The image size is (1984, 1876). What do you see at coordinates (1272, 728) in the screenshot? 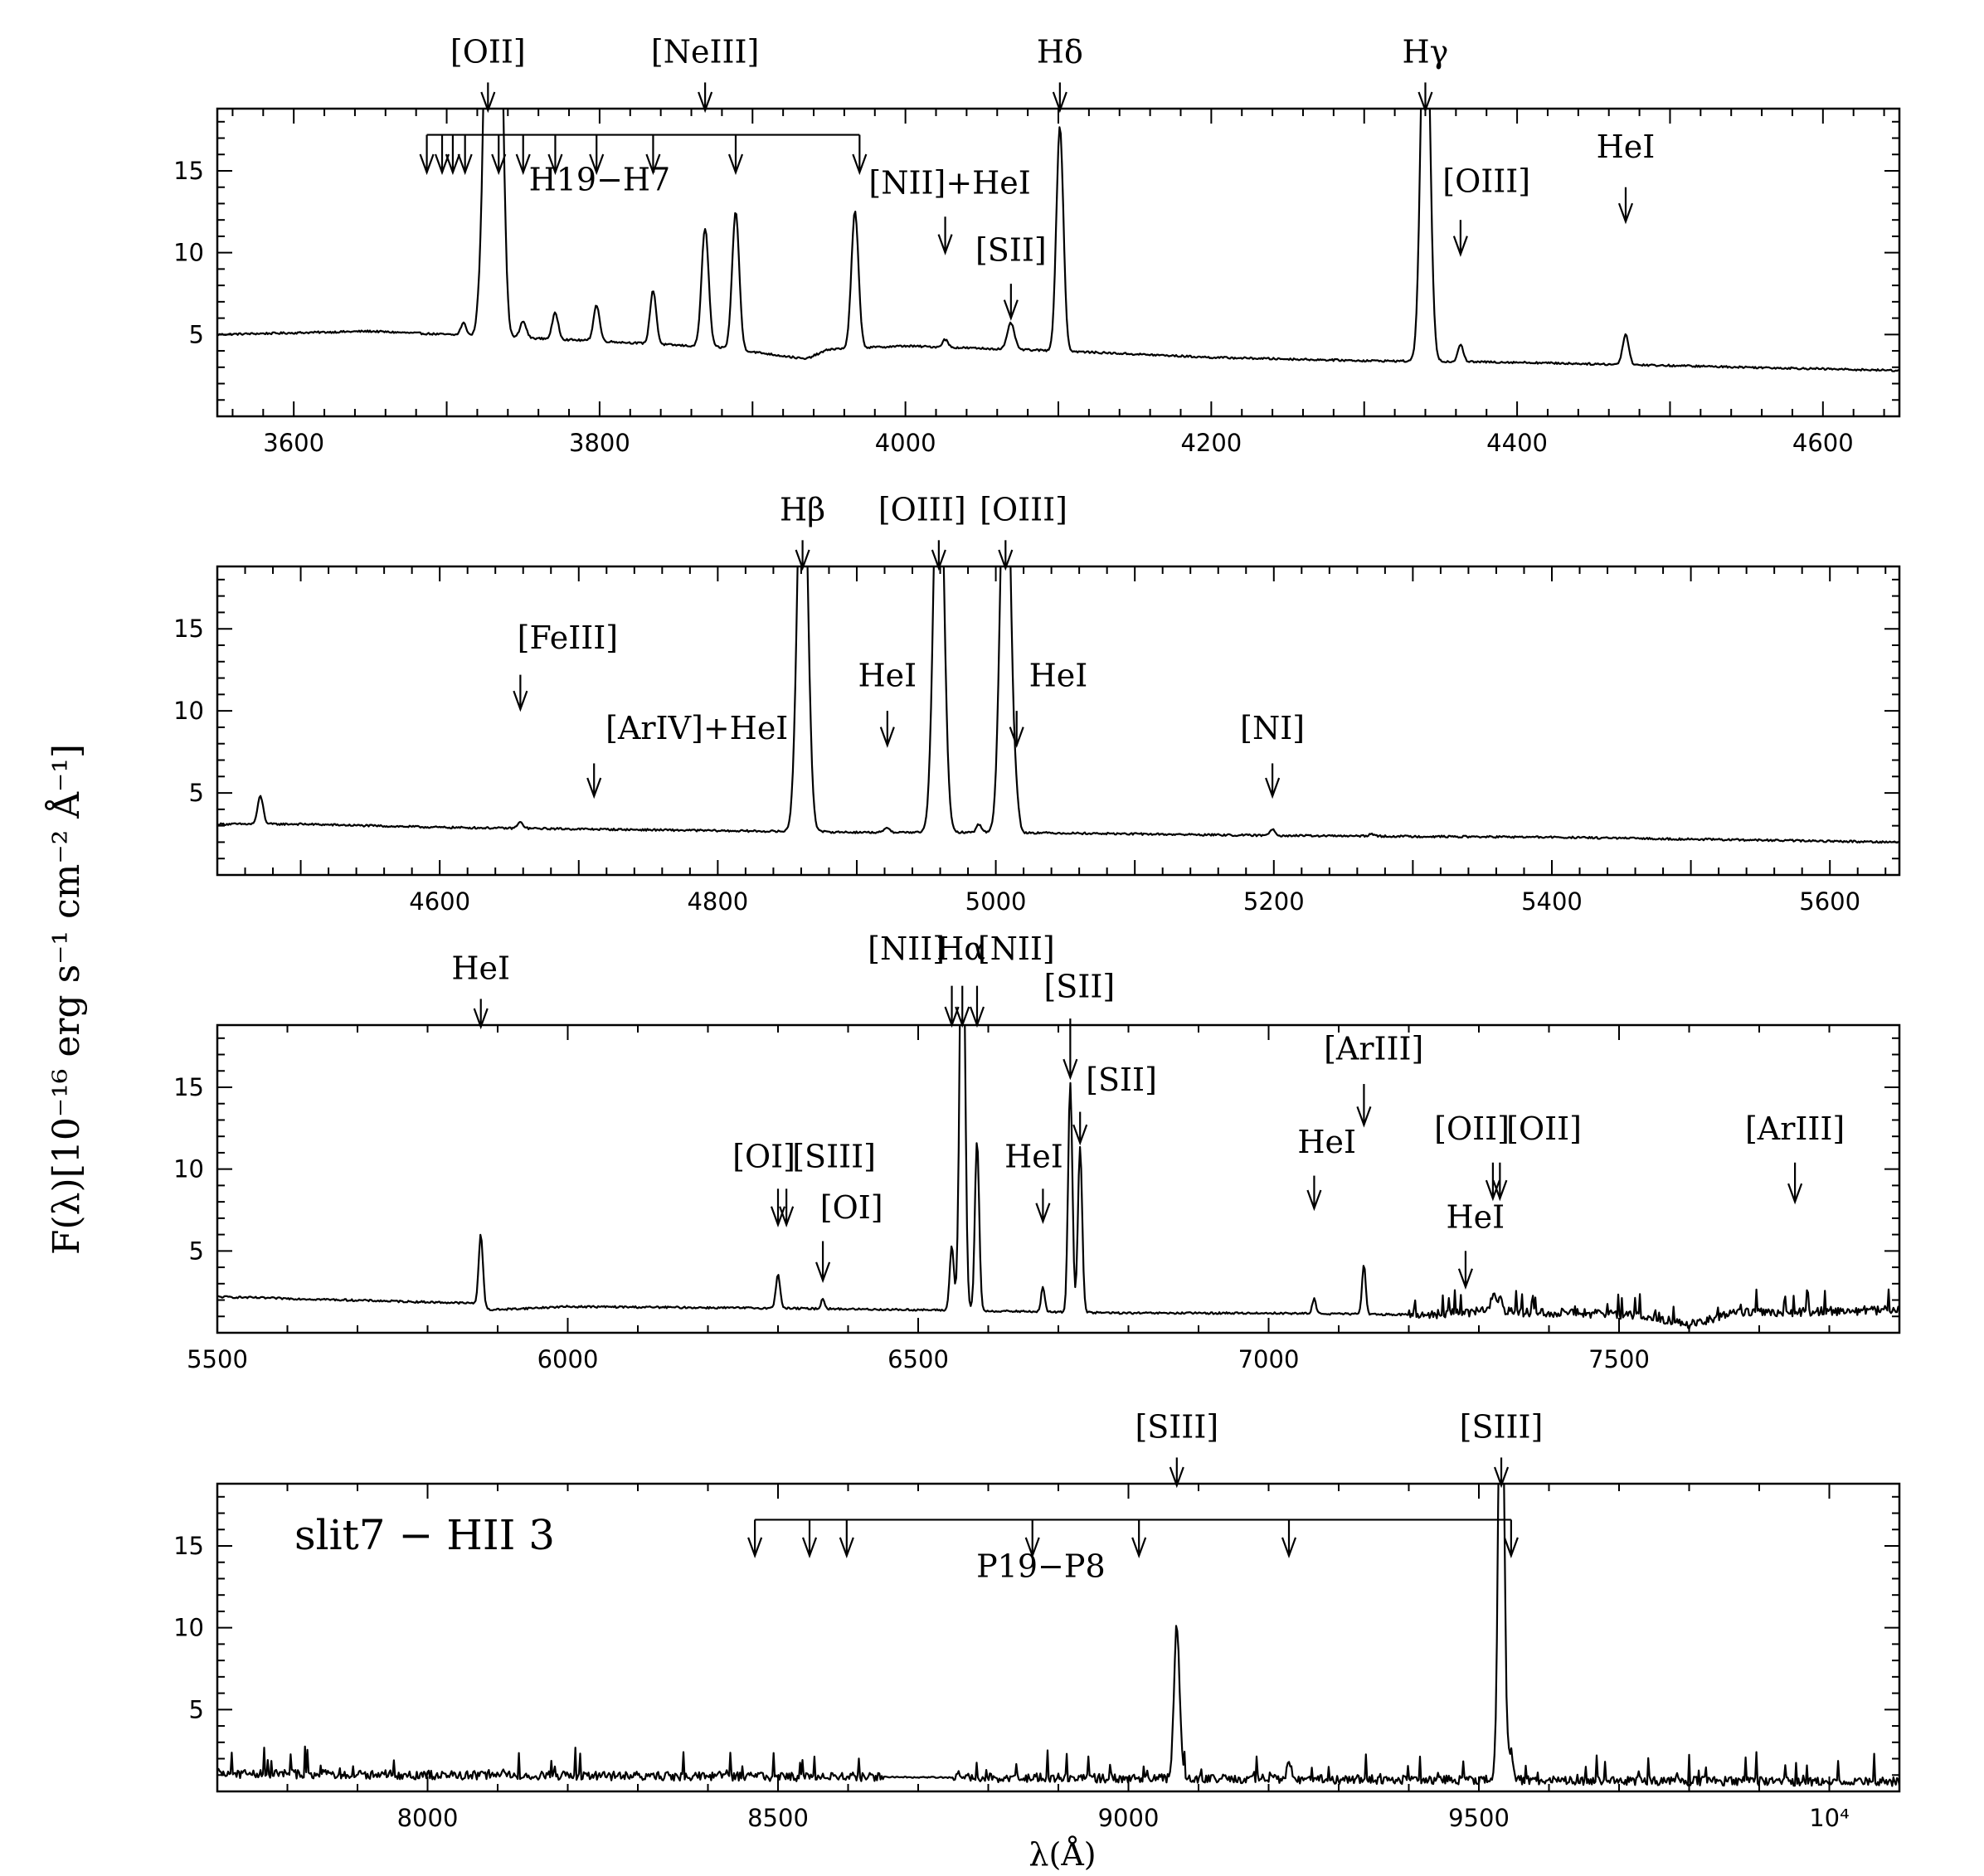
I see `line-label: [NI]` at bounding box center [1272, 728].